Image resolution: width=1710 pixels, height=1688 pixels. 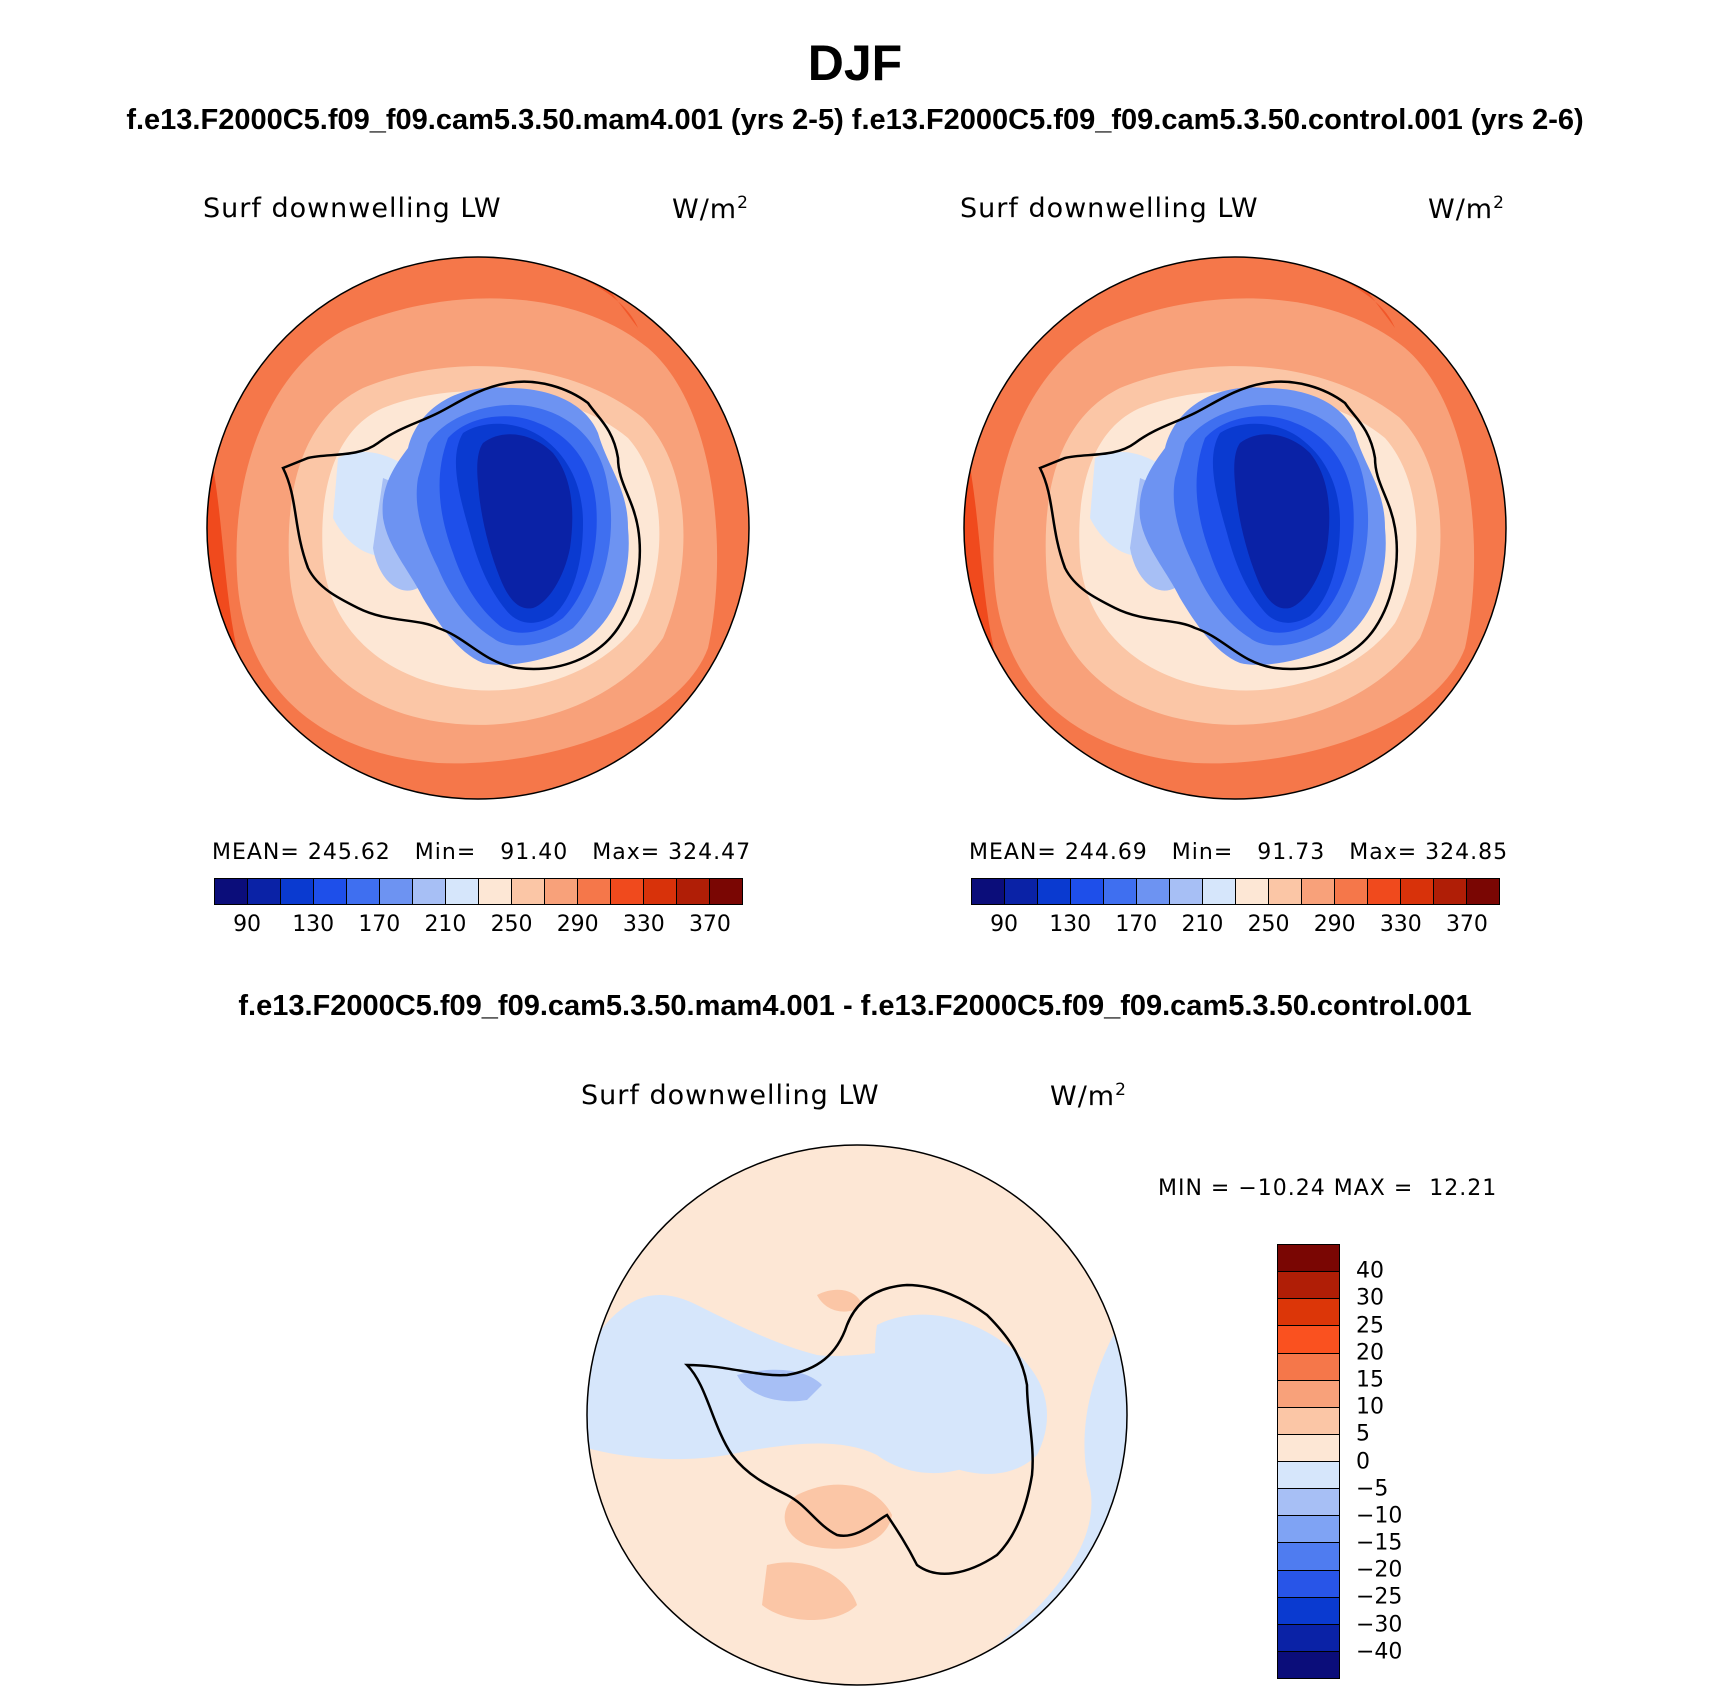 What do you see at coordinates (857, 1415) in the screenshot?
I see `difference-map` at bounding box center [857, 1415].